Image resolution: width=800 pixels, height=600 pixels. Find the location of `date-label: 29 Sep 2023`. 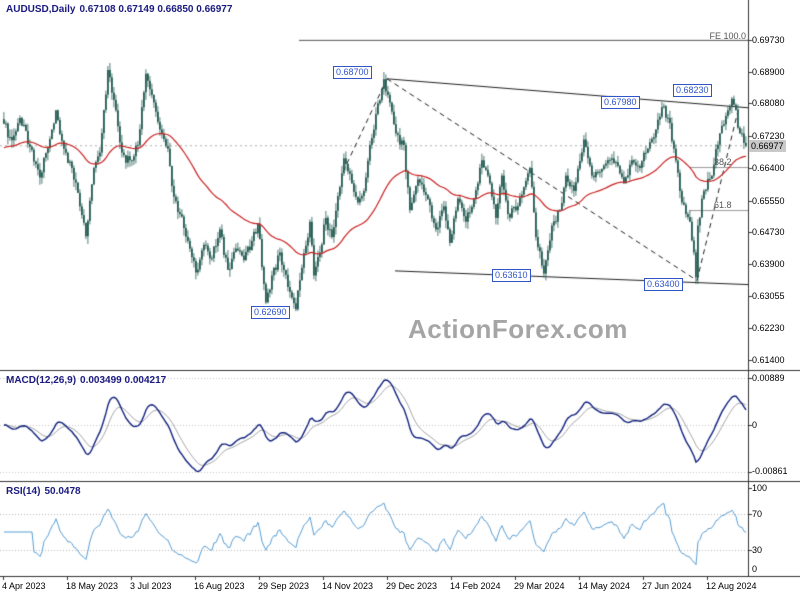

date-label: 29 Sep 2023 is located at coordinates (284, 586).